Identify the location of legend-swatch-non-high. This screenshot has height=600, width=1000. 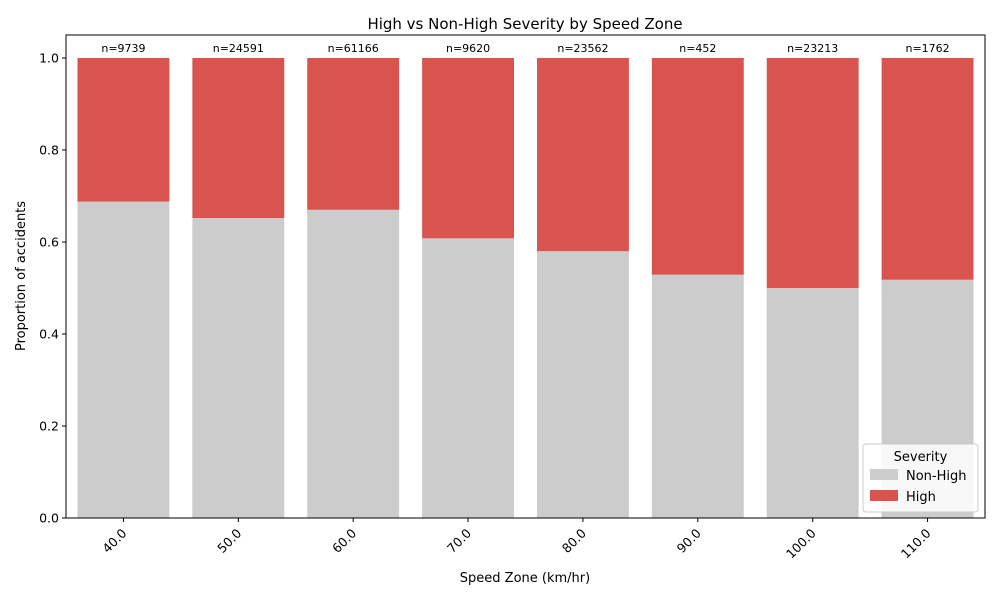
(884, 474).